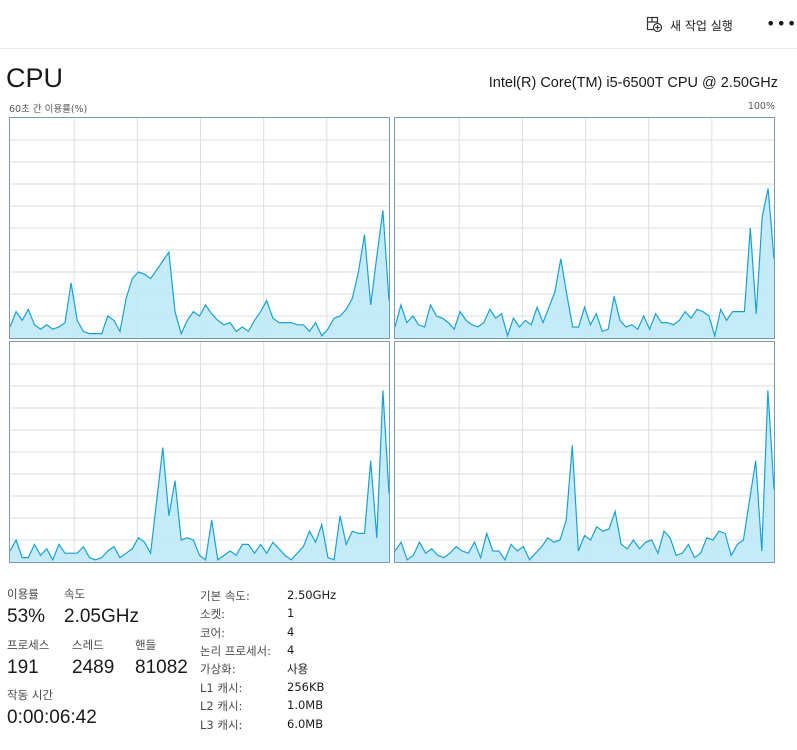  What do you see at coordinates (236, 651) in the screenshot?
I see `logical-processors-label: 논리 프로세서:` at bounding box center [236, 651].